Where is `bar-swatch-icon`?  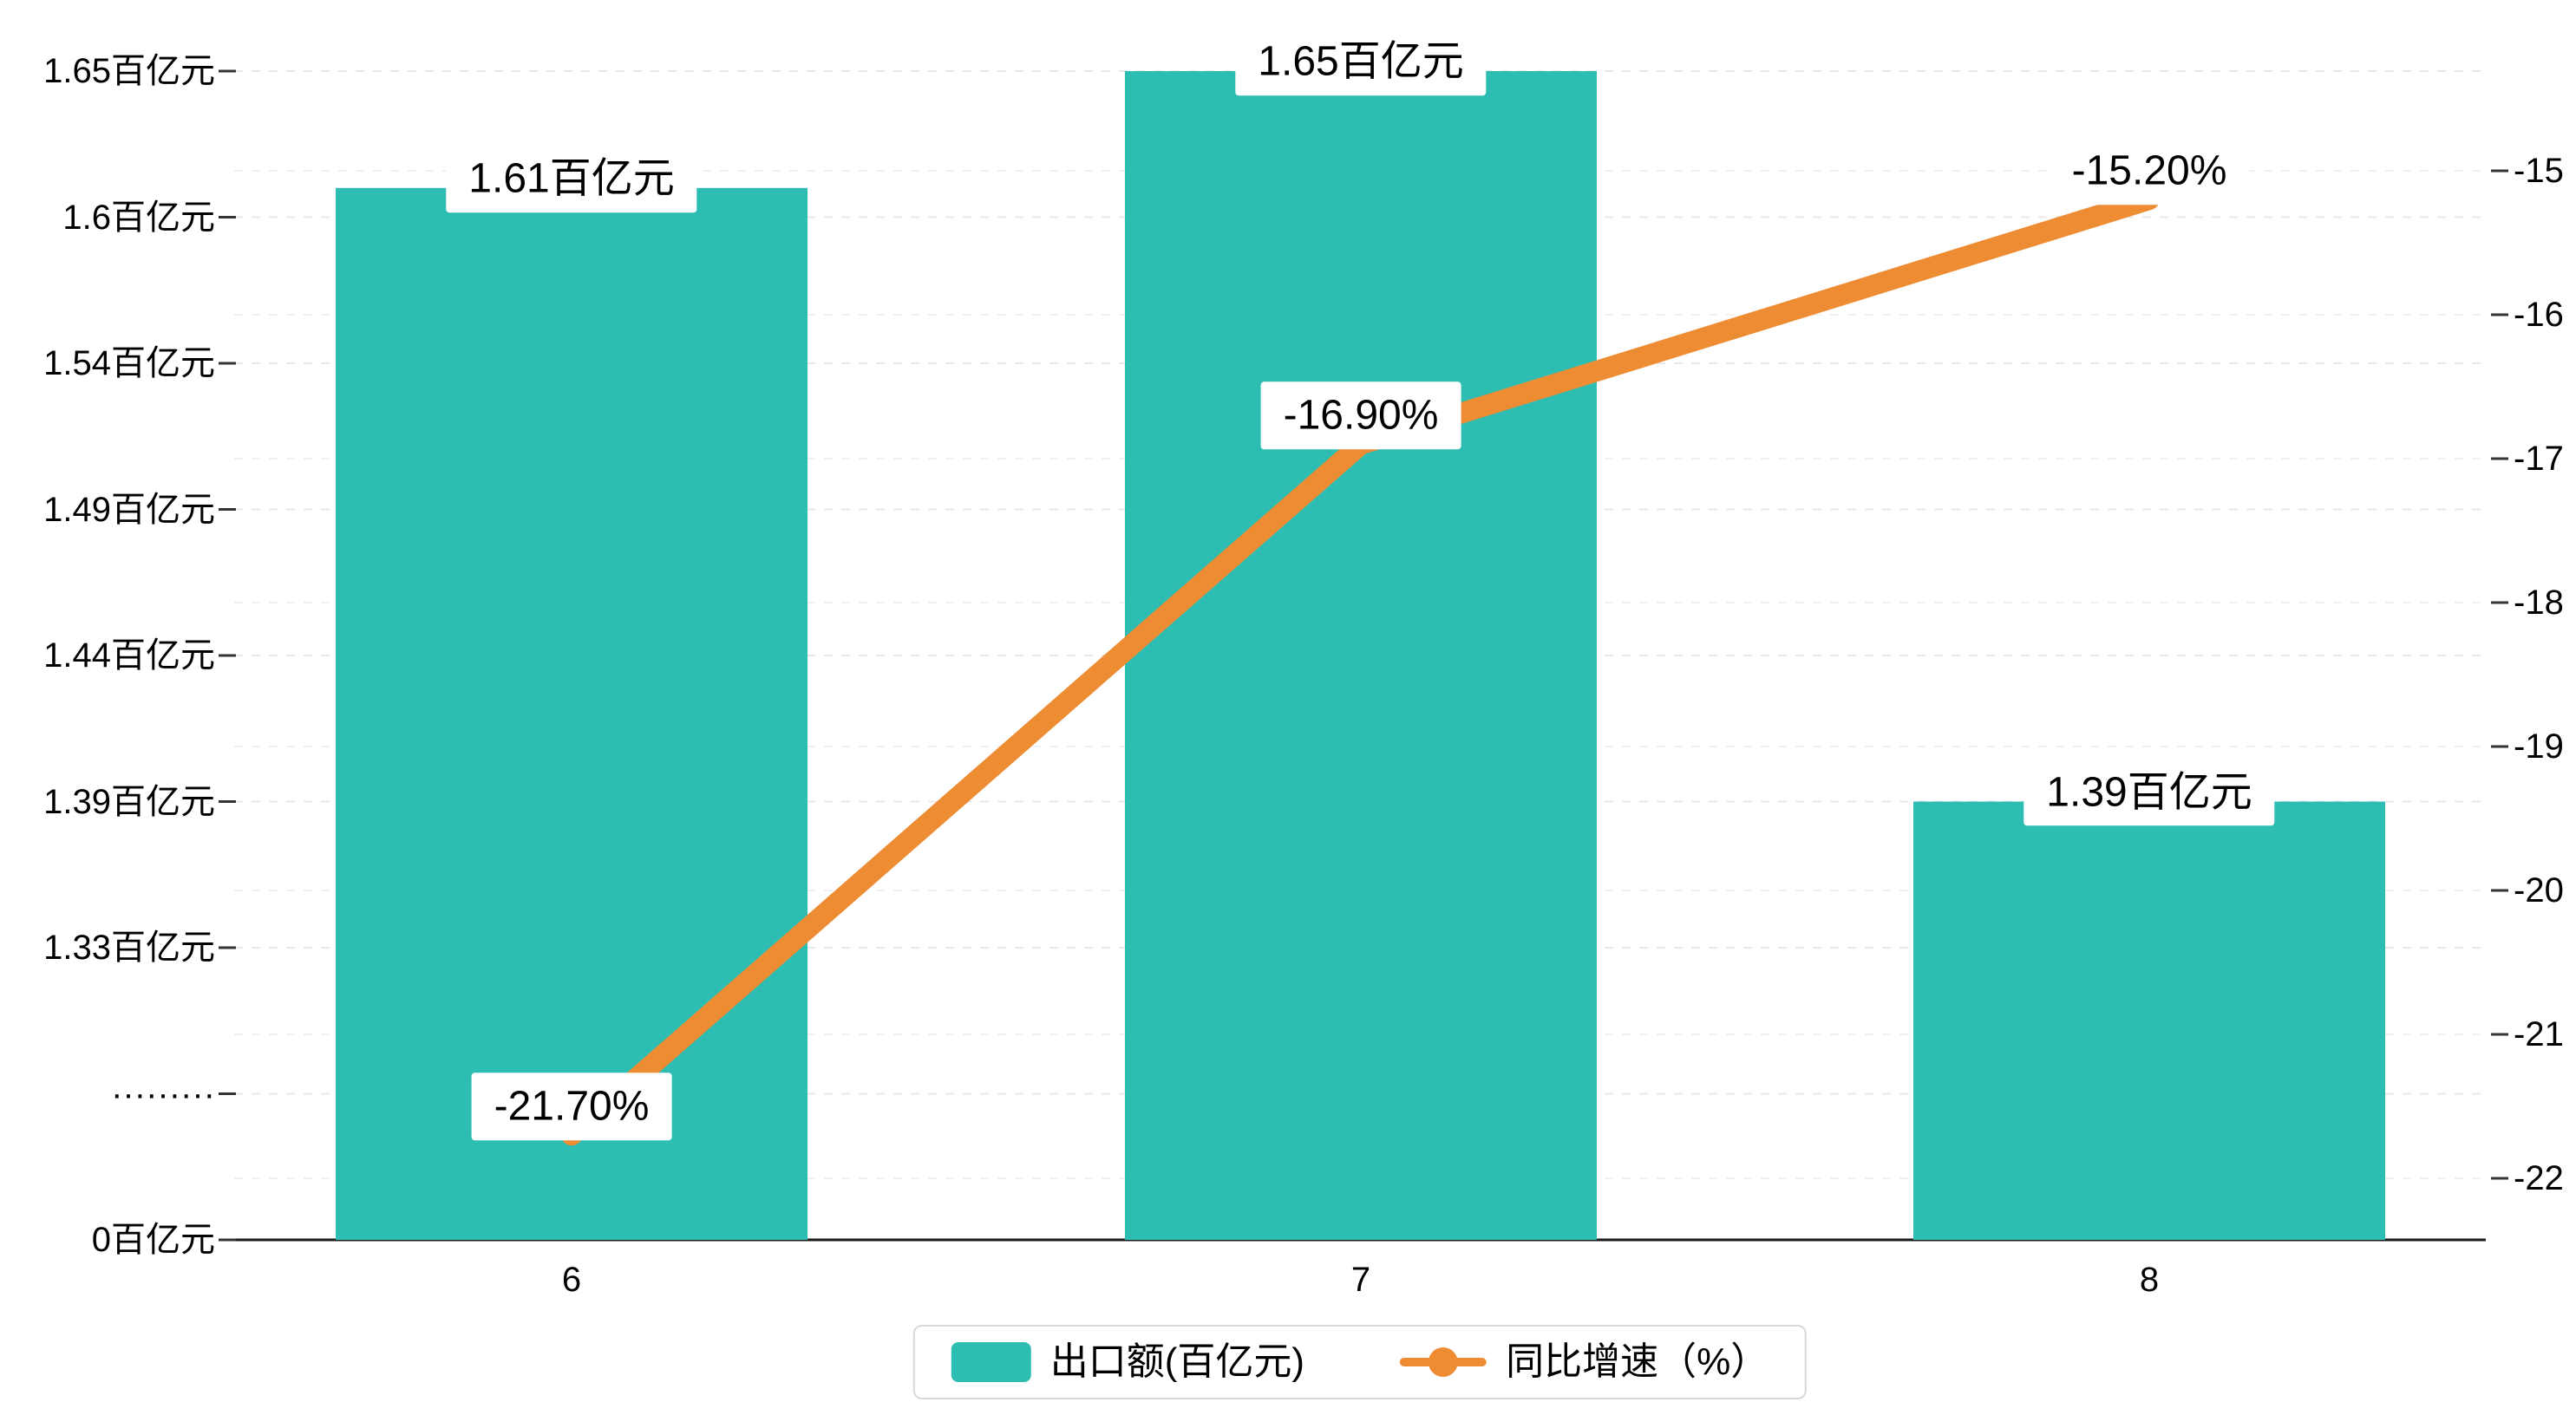
bar-swatch-icon is located at coordinates (991, 1362).